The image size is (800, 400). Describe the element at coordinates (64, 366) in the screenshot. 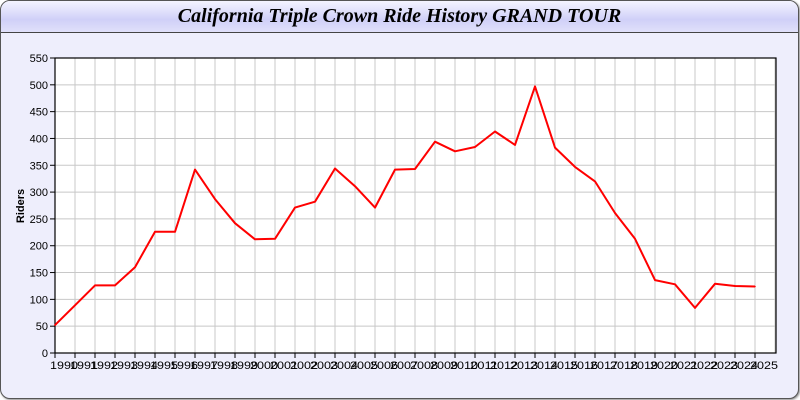

I see `x-tick-label: 1990` at that location.